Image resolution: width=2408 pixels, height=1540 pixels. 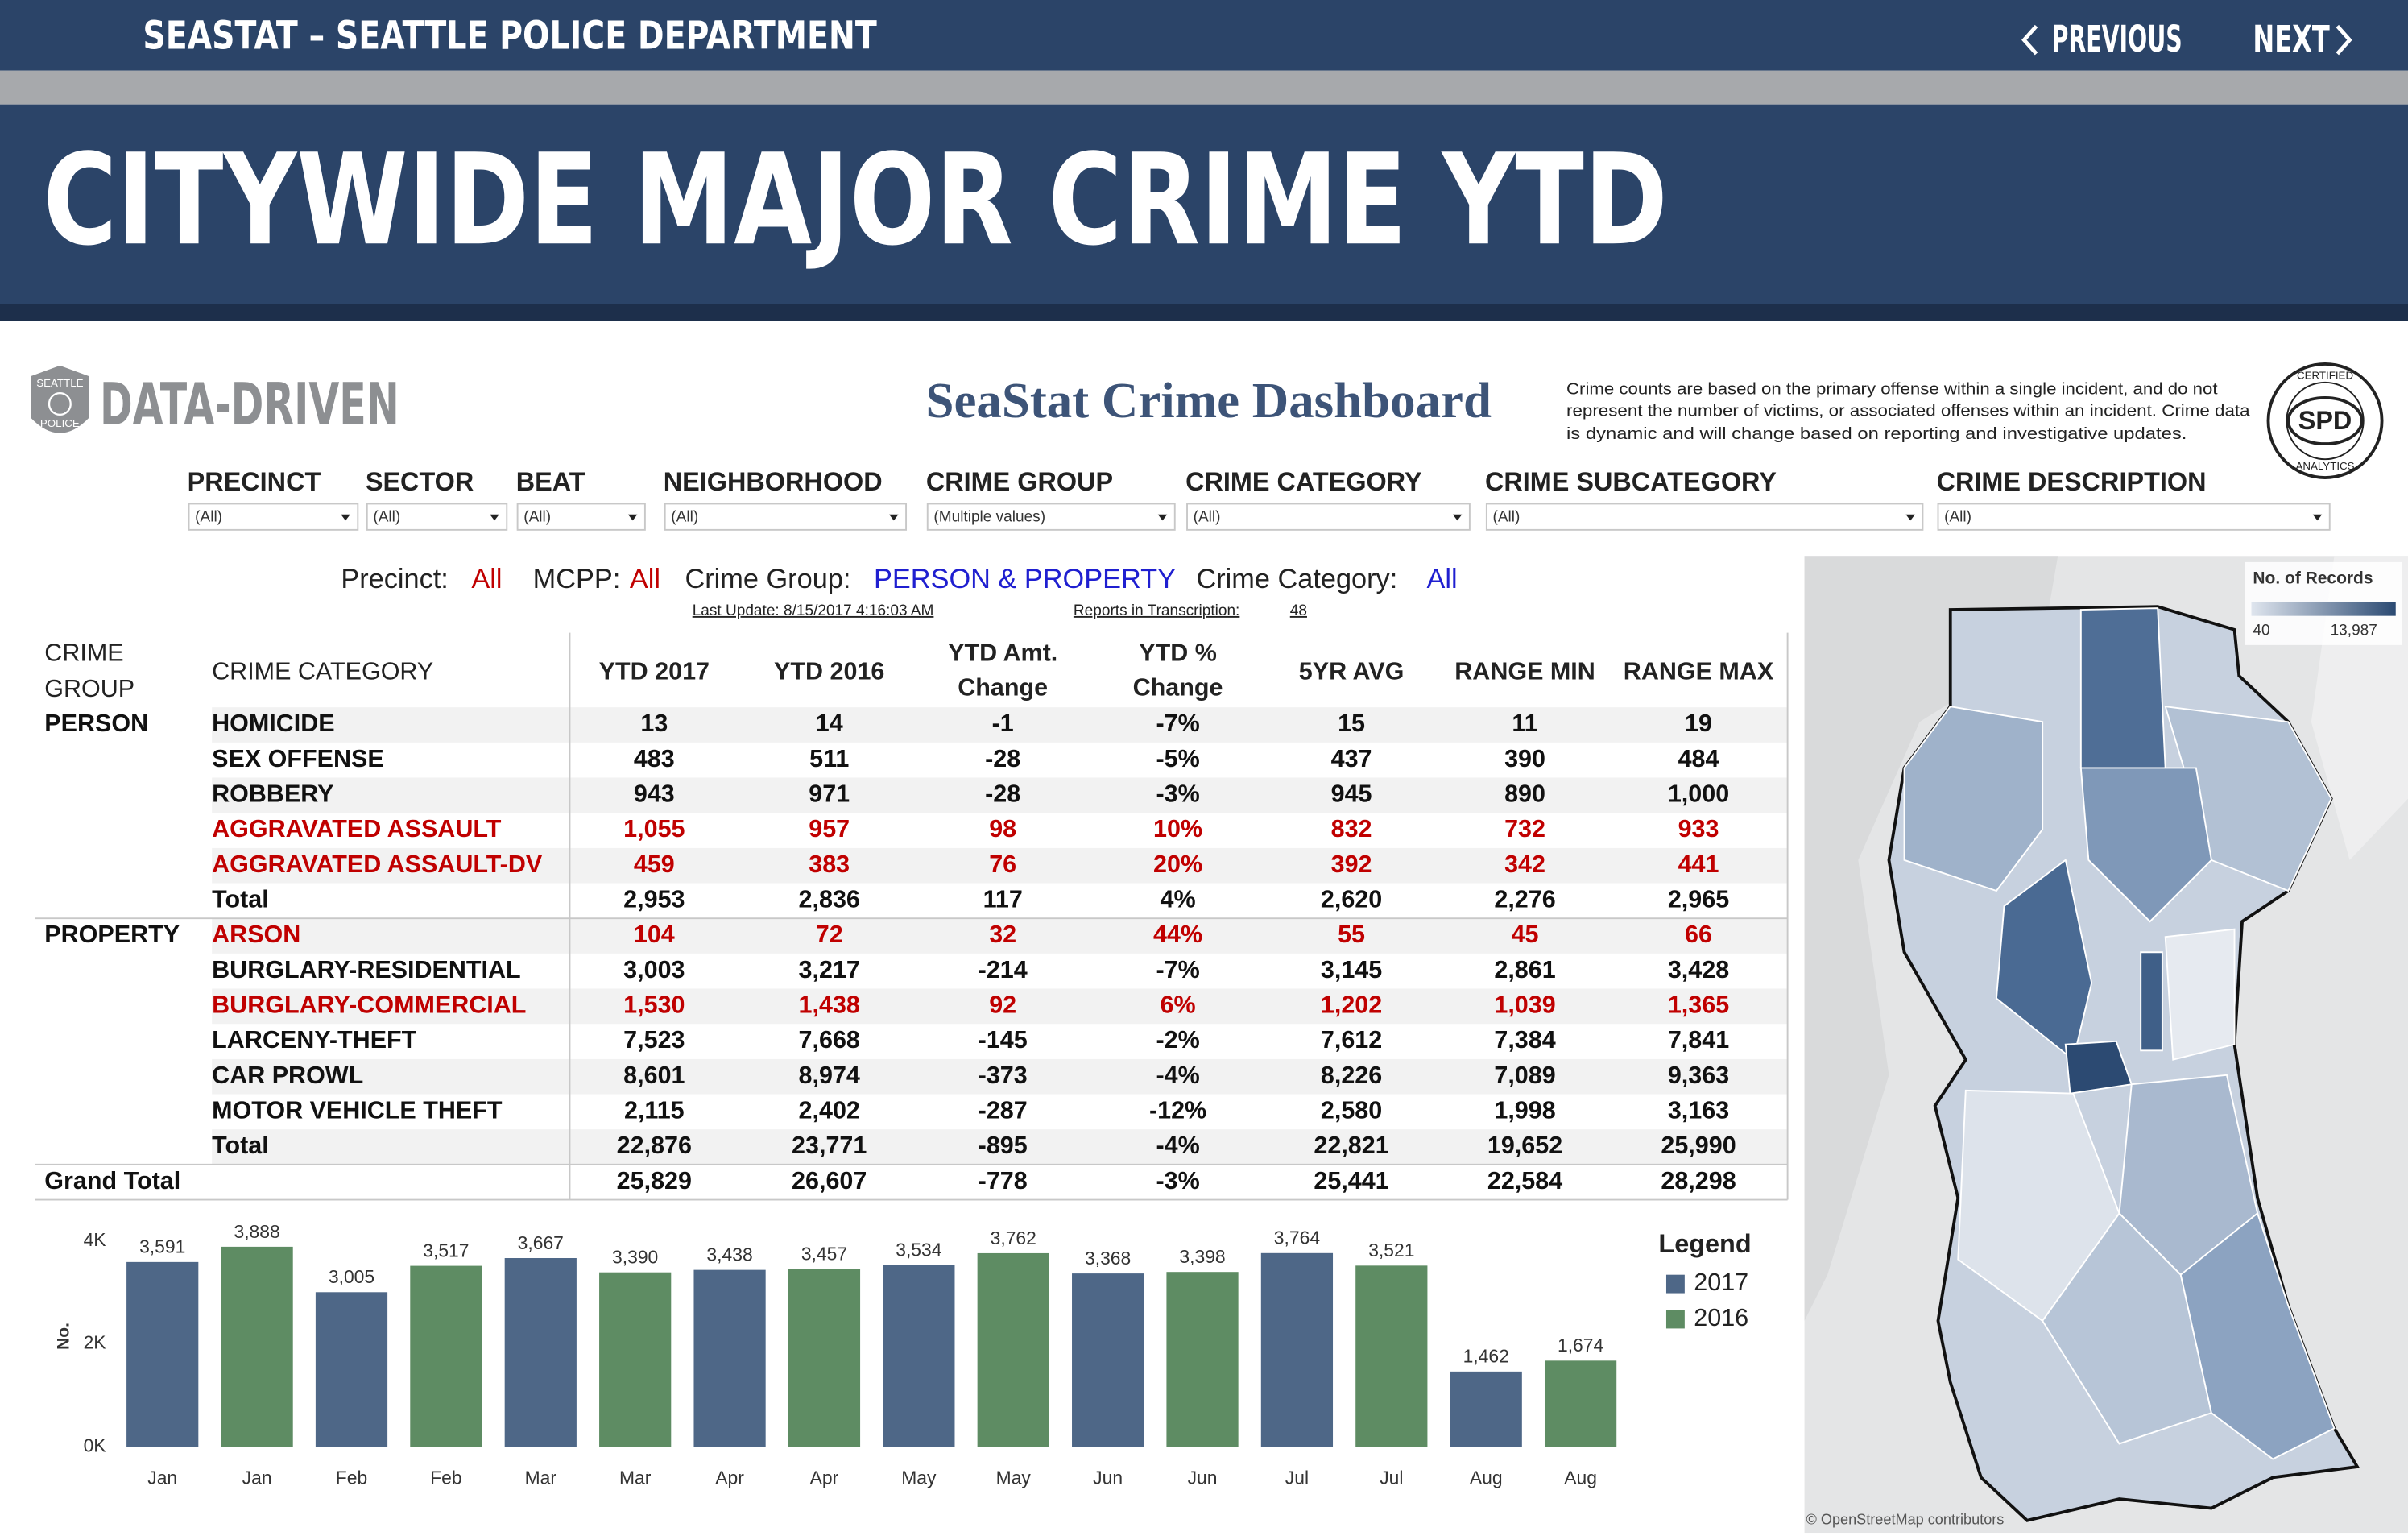 I want to click on table-cell: 342, so click(x=1524, y=864).